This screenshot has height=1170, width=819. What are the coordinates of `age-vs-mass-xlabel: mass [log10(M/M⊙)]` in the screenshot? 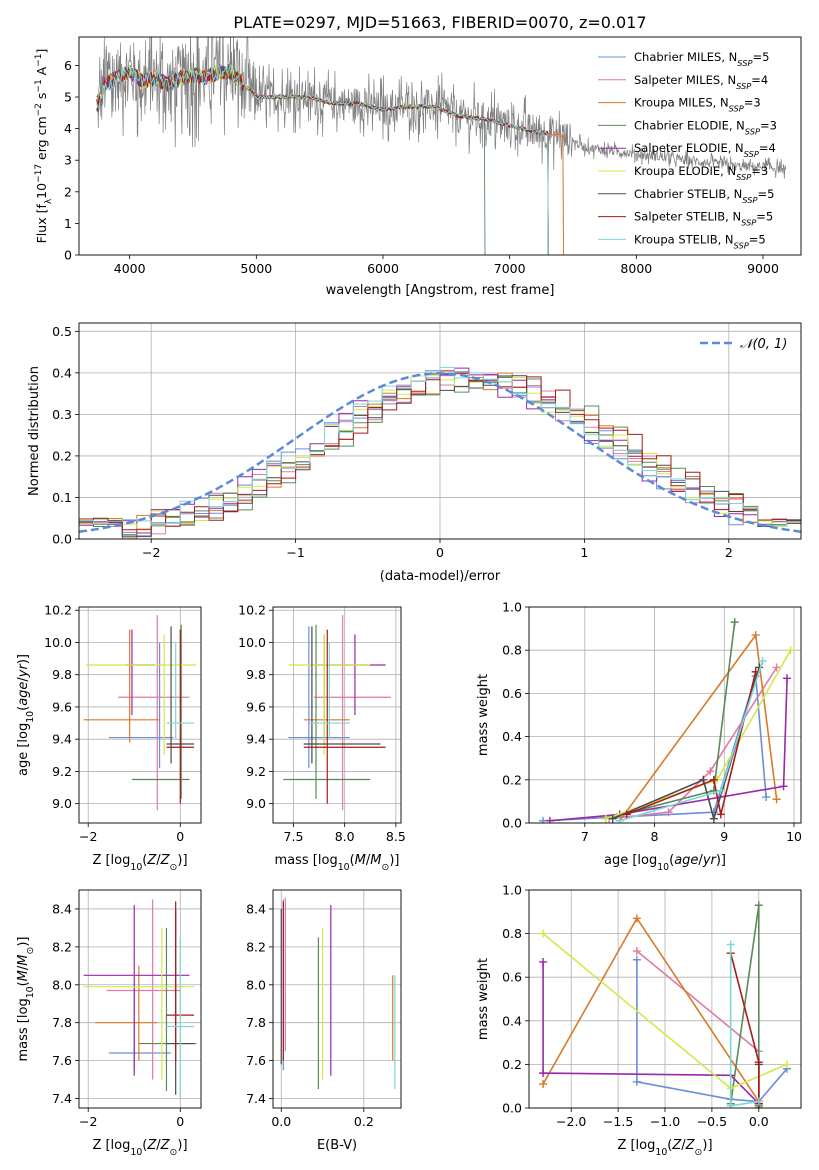 It's located at (337, 863).